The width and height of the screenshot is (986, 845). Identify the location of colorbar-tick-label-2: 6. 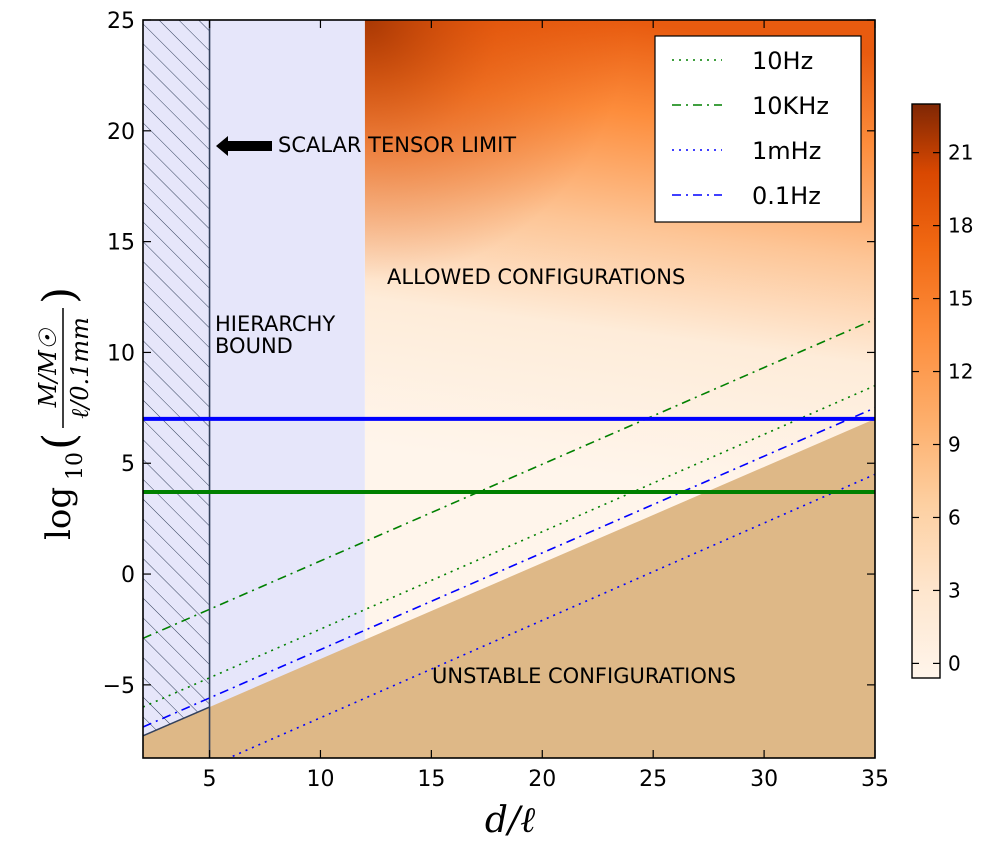
(954, 517).